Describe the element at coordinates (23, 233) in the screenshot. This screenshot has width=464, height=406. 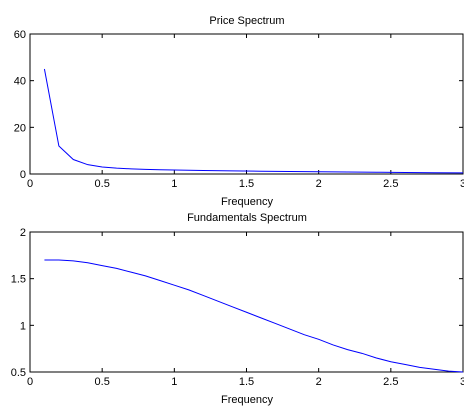
I see `y-tick-label: 2` at that location.